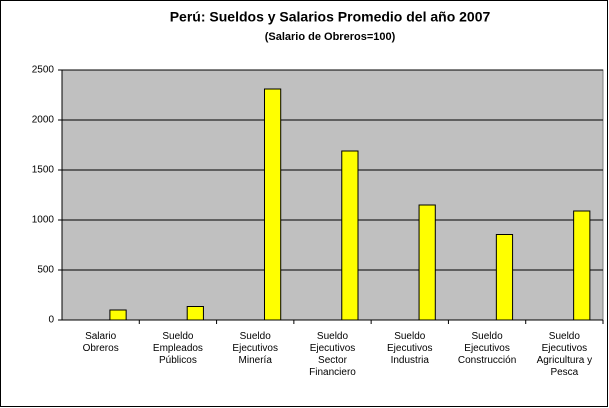  I want to click on y-tick-label: 1000, so click(43, 220).